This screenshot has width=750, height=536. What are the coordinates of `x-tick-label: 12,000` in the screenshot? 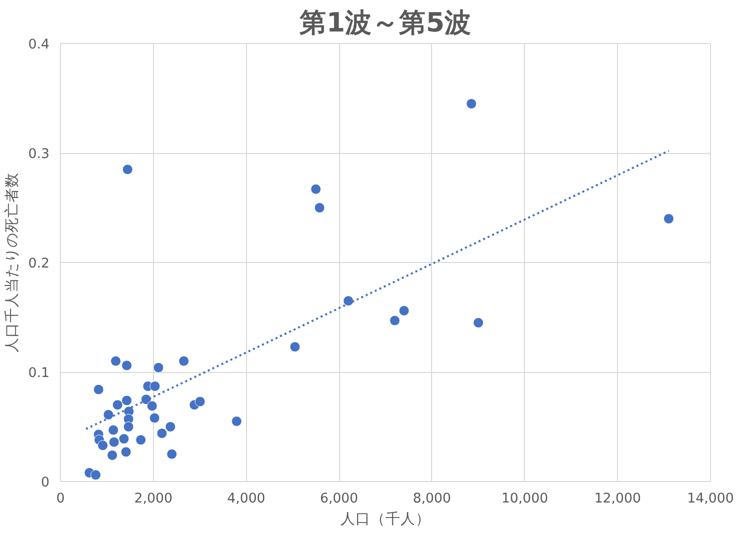 It's located at (617, 499).